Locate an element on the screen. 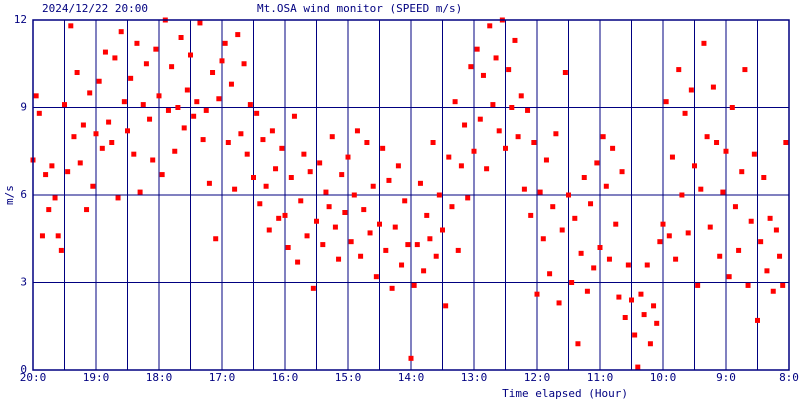  y-tick-label: 3 is located at coordinates (23, 282).